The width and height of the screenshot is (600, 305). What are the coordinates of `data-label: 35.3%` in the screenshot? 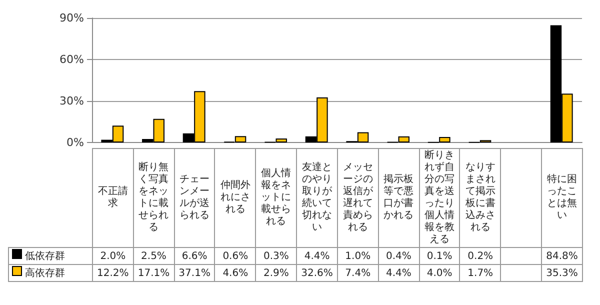 It's located at (562, 273).